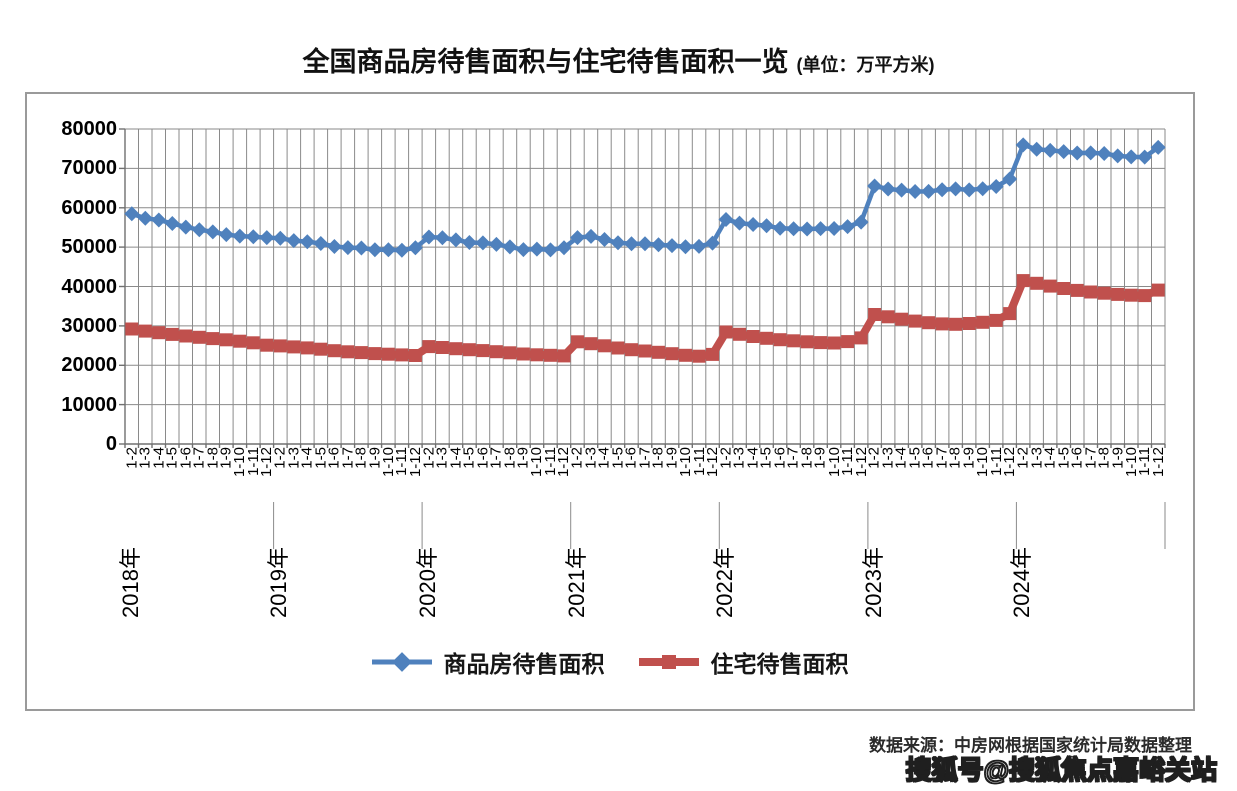 The height and width of the screenshot is (791, 1237). I want to click on y-axis-label: 40000, so click(89, 286).